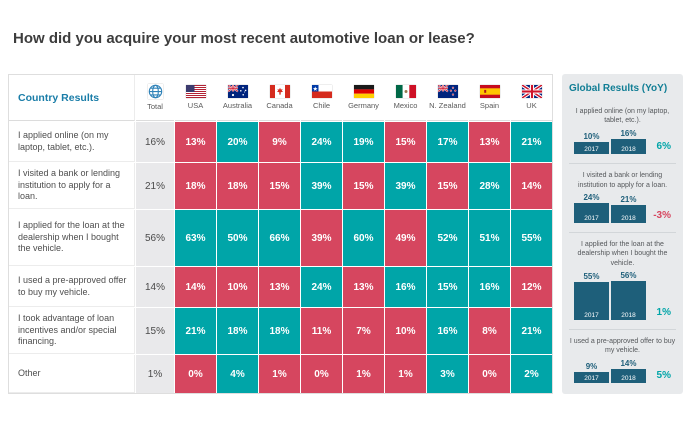 Image resolution: width=684 pixels, height=427 pixels. What do you see at coordinates (489, 91) in the screenshot?
I see `spain-flag-icon` at bounding box center [489, 91].